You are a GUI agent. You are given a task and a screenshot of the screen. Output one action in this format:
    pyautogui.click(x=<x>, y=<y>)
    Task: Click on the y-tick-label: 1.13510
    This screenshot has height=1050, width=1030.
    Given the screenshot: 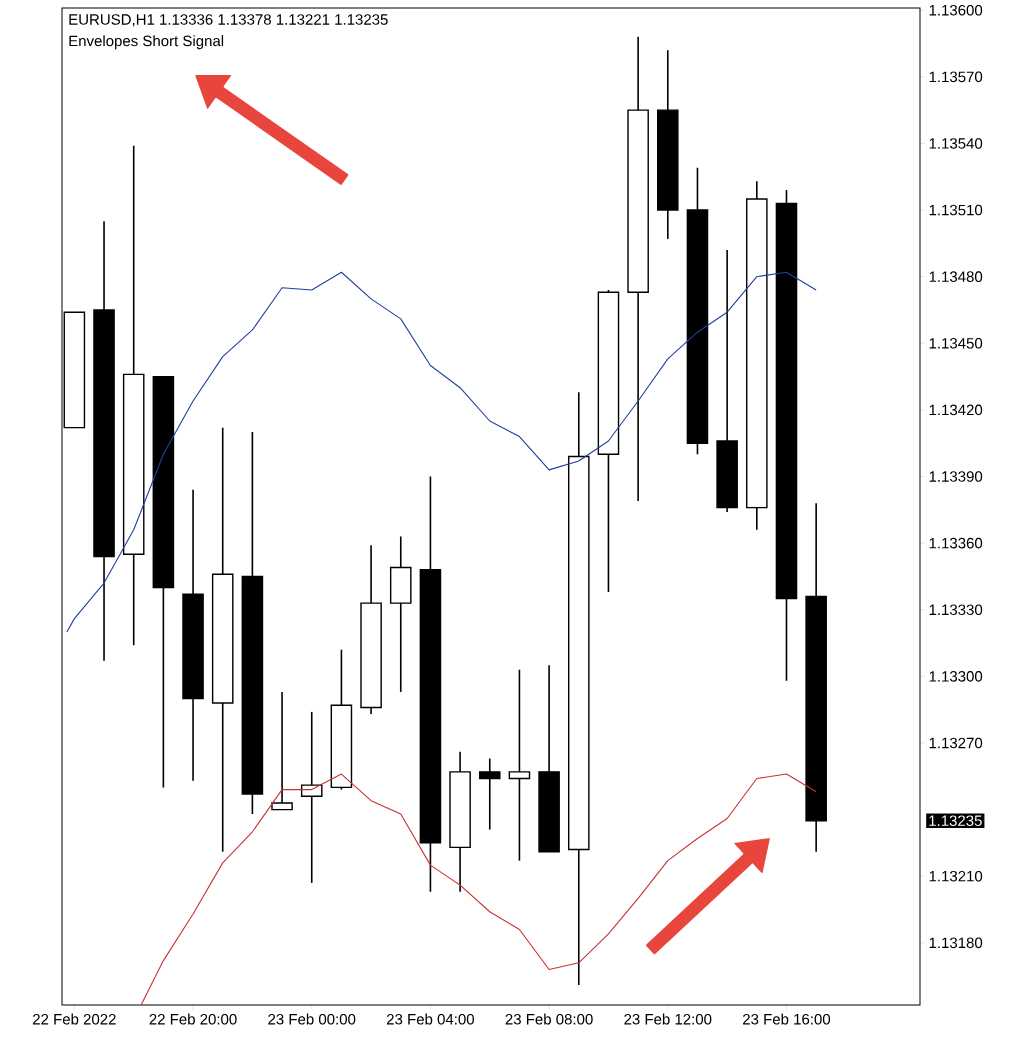 What is the action you would take?
    pyautogui.click(x=956, y=210)
    